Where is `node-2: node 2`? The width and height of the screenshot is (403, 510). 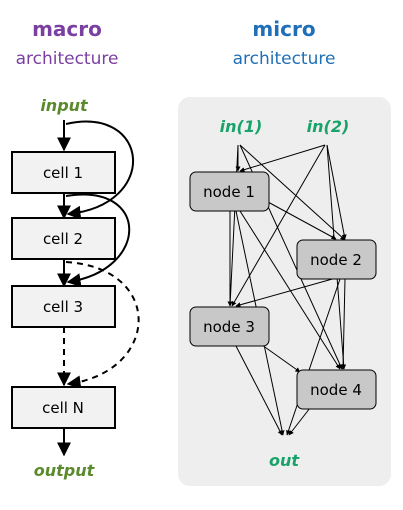 node-2: node 2 is located at coordinates (336, 259).